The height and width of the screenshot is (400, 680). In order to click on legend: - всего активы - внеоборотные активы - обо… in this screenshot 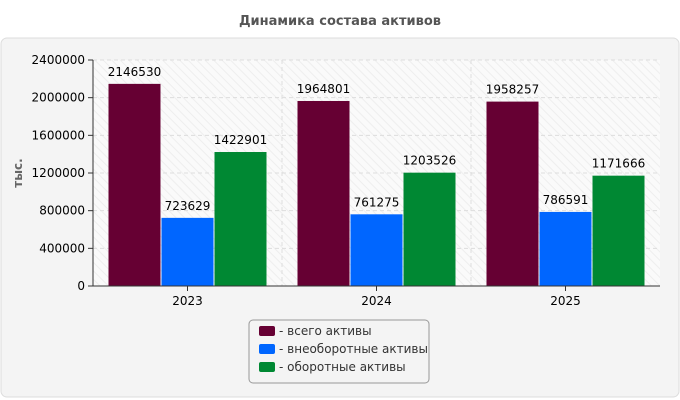, I will do `click(339, 351)`.